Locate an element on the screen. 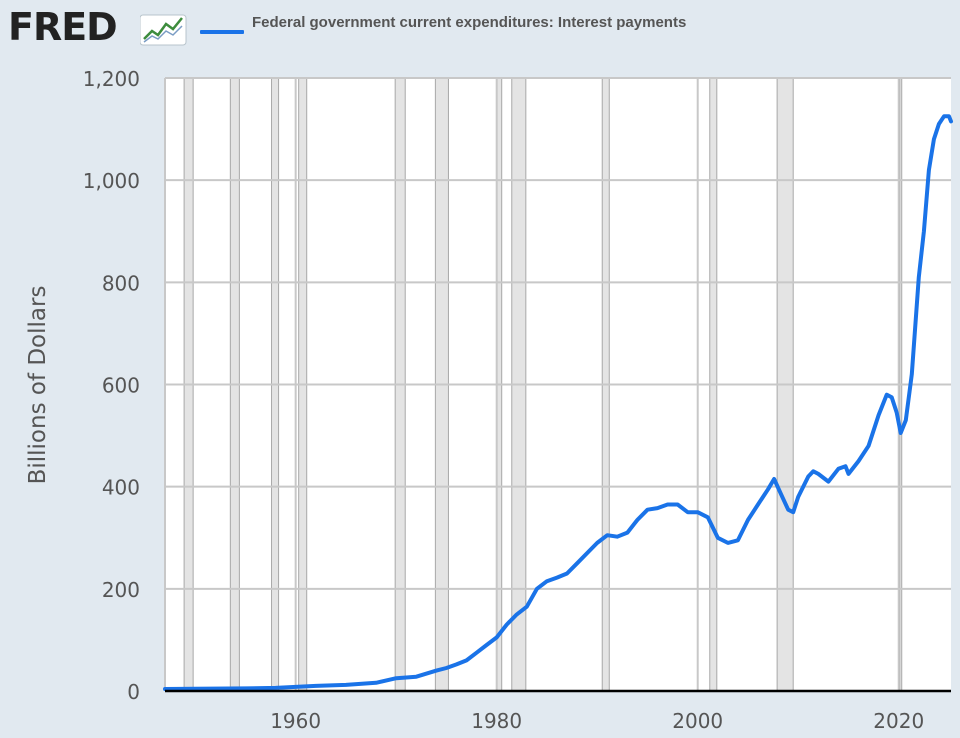  y-tick-label-1200: 1,200 is located at coordinates (111, 79).